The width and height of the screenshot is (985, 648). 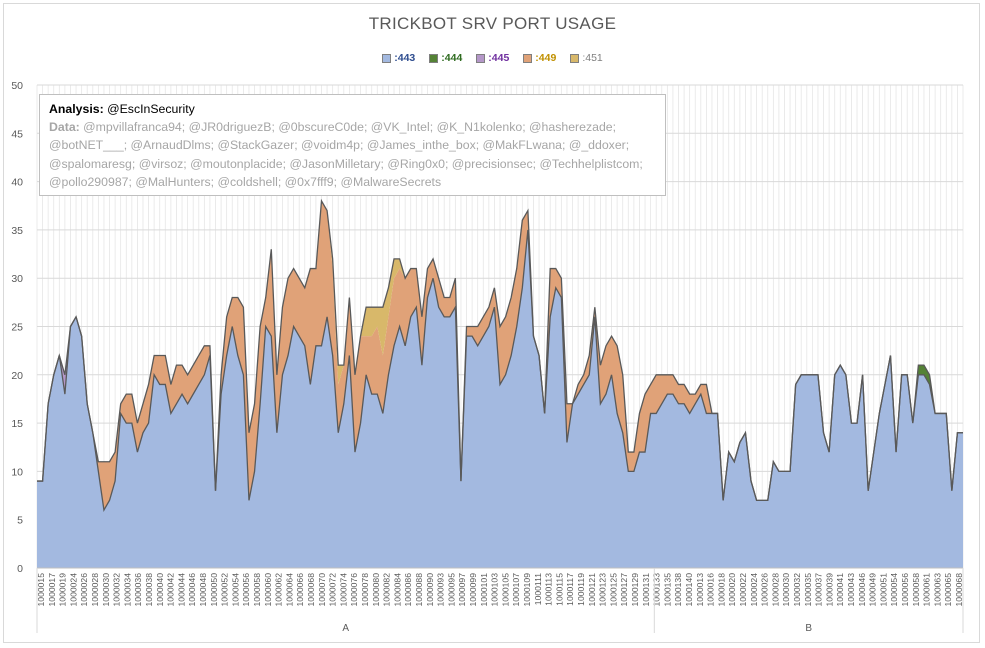 What do you see at coordinates (63, 590) in the screenshot?
I see `x-tick-label: 1000019` at bounding box center [63, 590].